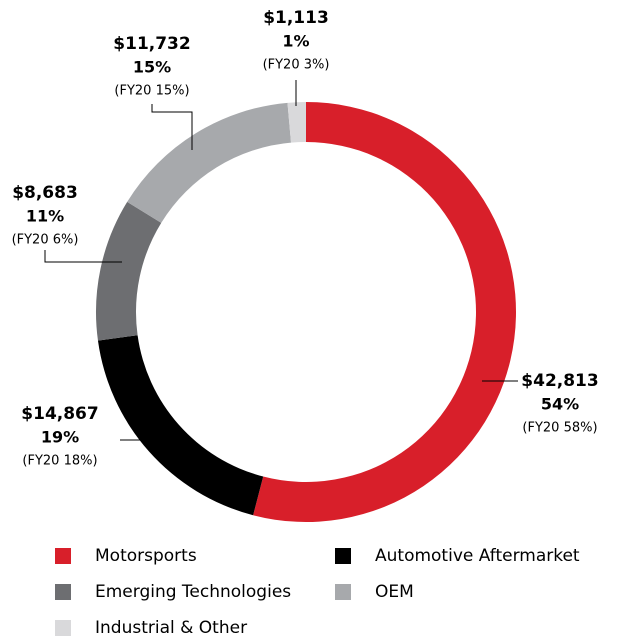 The width and height of the screenshot is (622, 642). What do you see at coordinates (394, 592) in the screenshot?
I see `legend-label: OEM` at bounding box center [394, 592].